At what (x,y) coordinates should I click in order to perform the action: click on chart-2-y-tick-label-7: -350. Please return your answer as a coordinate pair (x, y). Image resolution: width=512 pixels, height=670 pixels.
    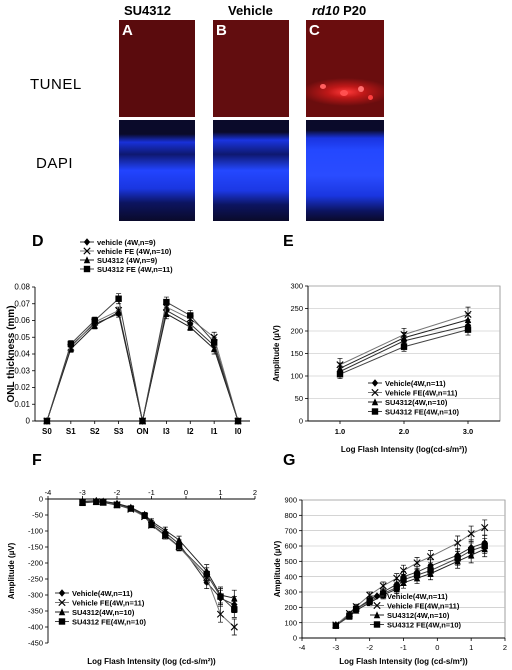
    Looking at the image, I should click on (35, 611).